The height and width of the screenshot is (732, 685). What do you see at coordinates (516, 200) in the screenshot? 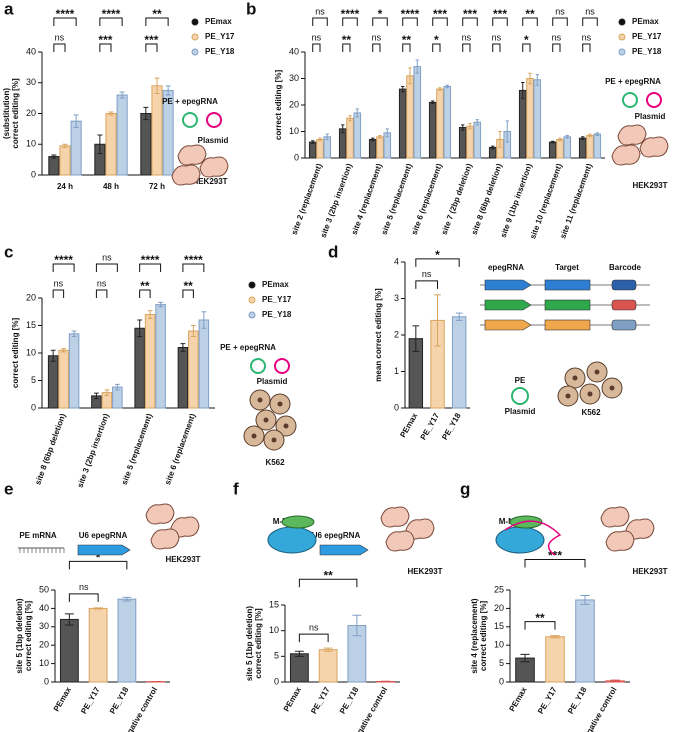
I see `x-tick-label: site 9 (1bp insertion)` at bounding box center [516, 200].